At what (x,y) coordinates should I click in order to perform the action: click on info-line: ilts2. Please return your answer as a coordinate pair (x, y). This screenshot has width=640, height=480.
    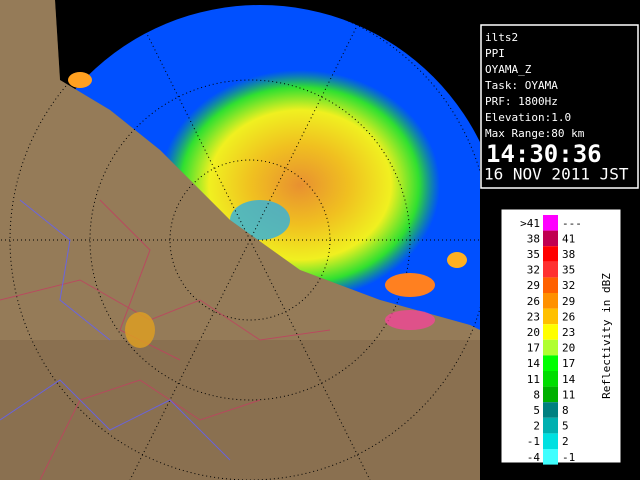
    Looking at the image, I should click on (501, 37).